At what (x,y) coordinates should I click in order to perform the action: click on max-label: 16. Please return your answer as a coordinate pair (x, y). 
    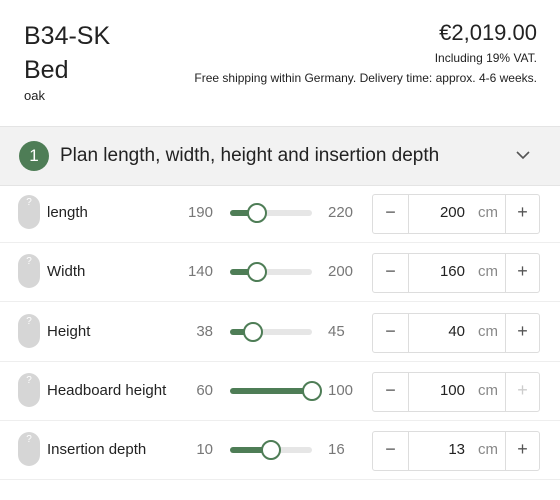
    Looking at the image, I should click on (336, 450).